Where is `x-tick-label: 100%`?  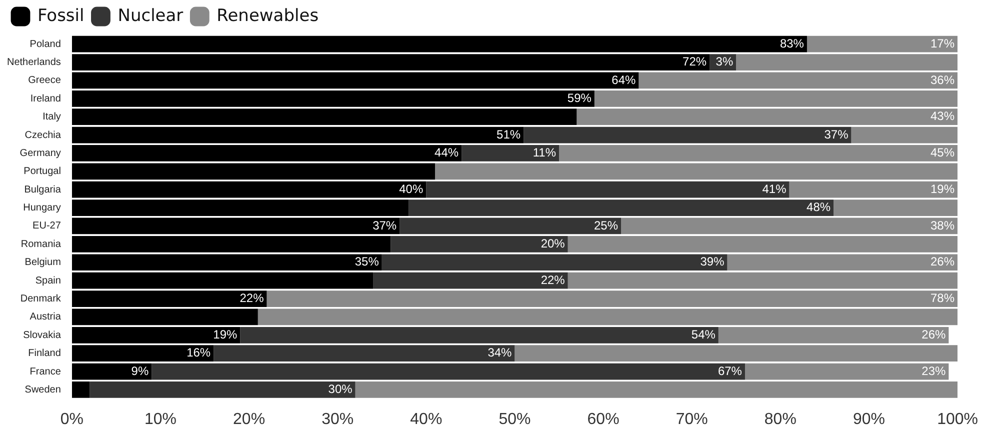
x-tick-label: 100% is located at coordinates (957, 419).